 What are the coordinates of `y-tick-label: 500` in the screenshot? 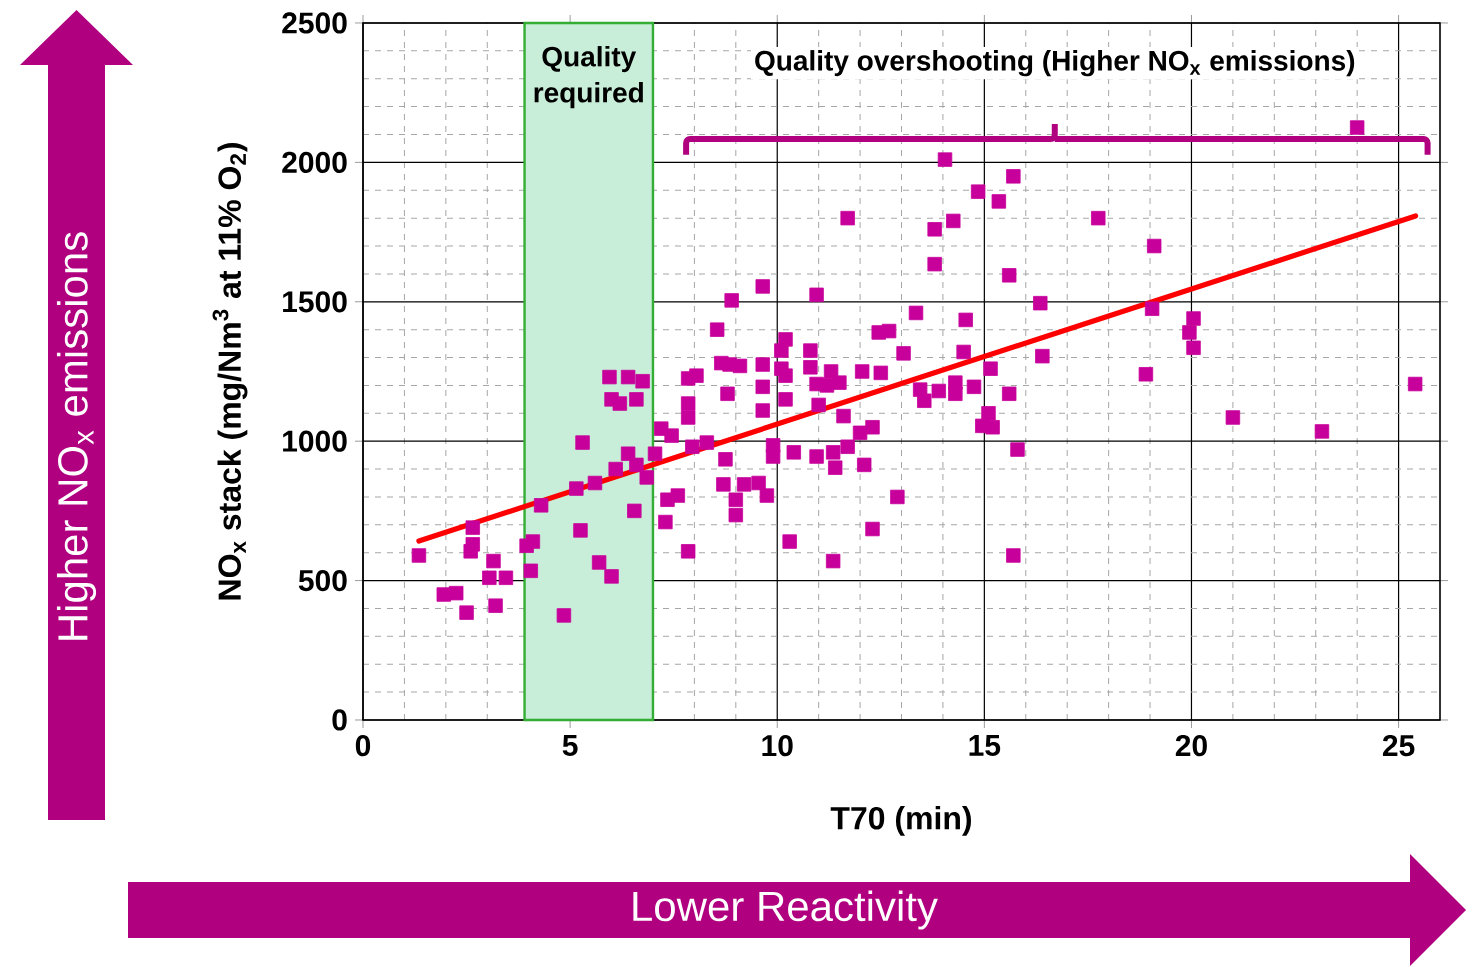 It's located at (322, 580).